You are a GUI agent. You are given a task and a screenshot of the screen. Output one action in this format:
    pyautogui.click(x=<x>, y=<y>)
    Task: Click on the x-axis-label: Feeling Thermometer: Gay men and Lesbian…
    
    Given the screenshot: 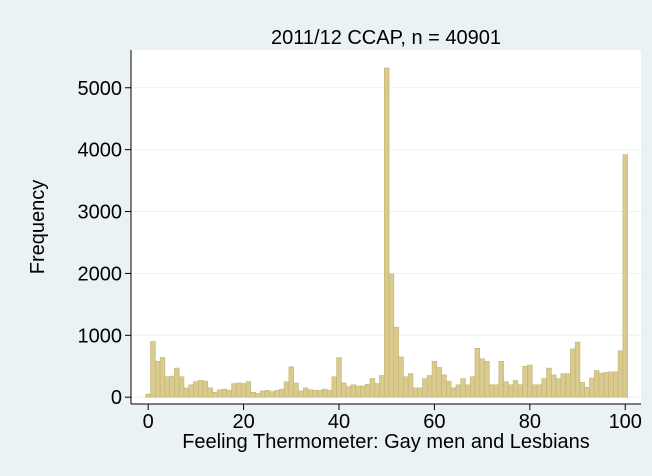 What is the action you would take?
    pyautogui.click(x=386, y=442)
    